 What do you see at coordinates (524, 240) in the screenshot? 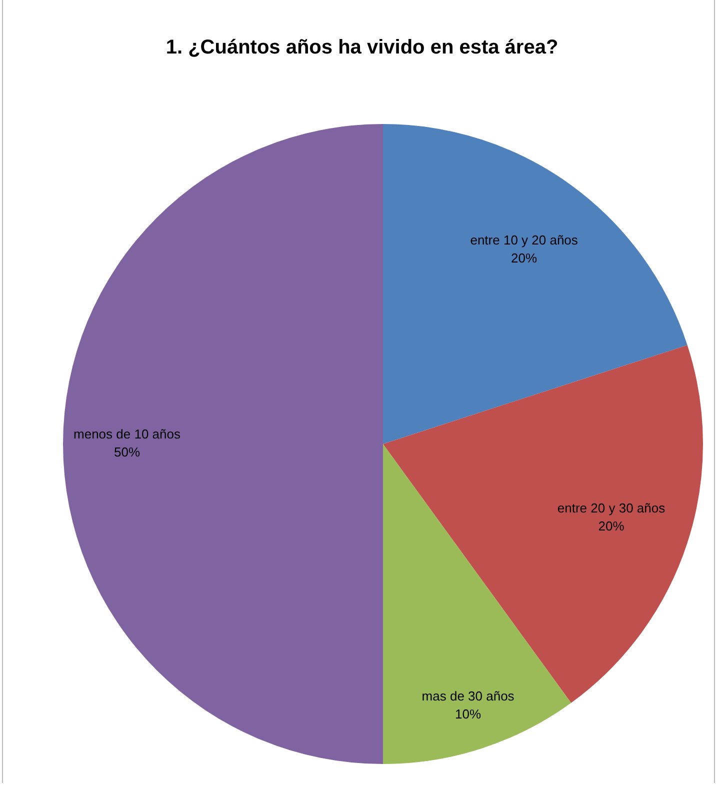
I see `slice-label: entre 10 y 20 años` at bounding box center [524, 240].